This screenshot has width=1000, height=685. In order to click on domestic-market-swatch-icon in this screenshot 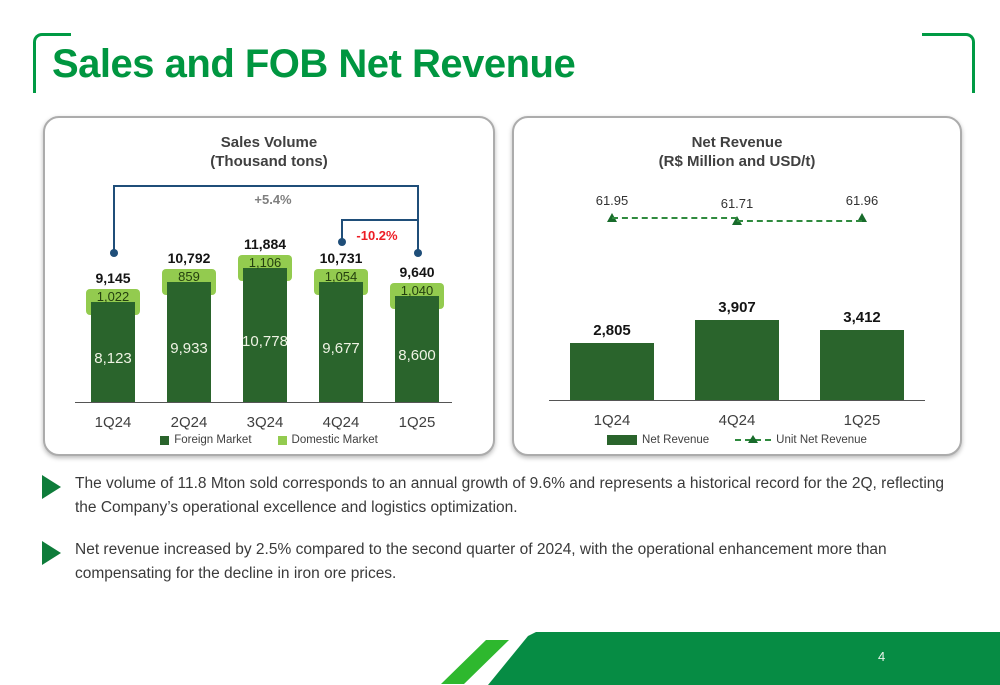, I will do `click(282, 440)`.